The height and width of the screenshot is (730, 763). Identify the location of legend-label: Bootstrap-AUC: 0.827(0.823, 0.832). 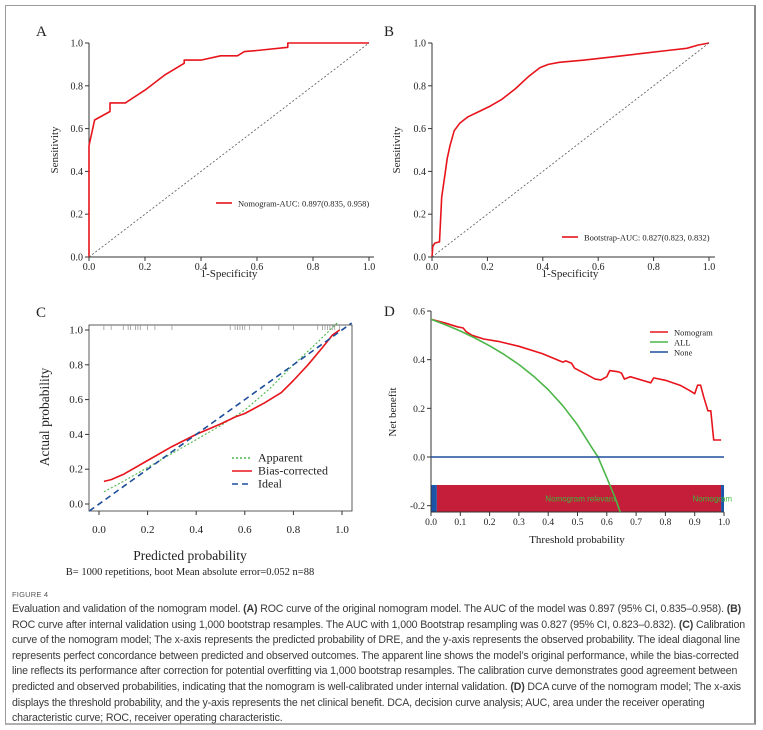
(647, 238).